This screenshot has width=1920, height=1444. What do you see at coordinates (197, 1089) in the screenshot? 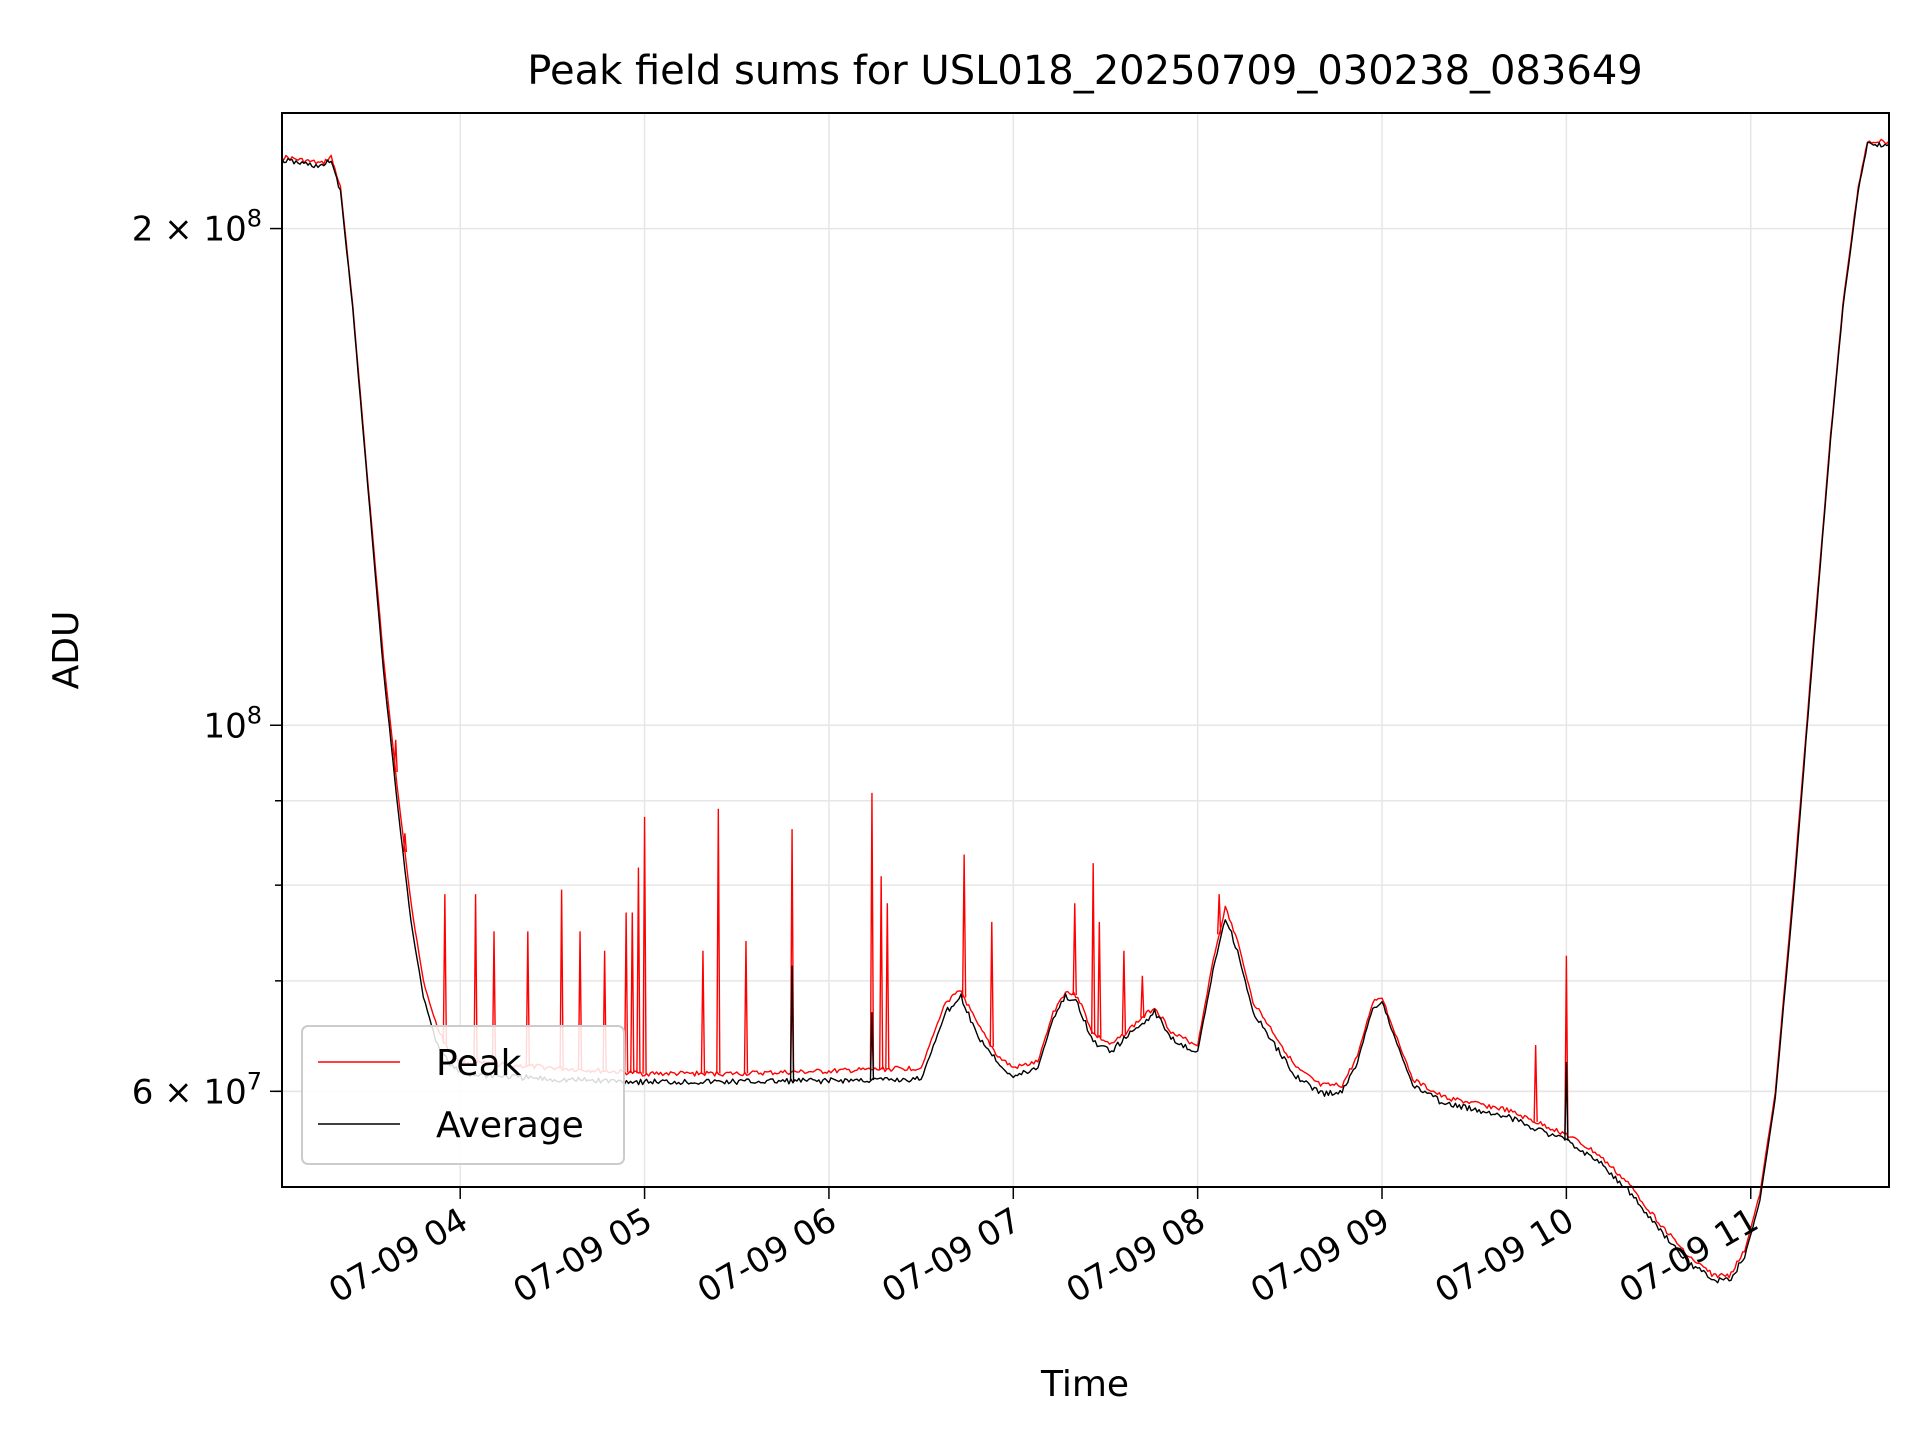
I see `y-tick-label: 6 × 107` at bounding box center [197, 1089].